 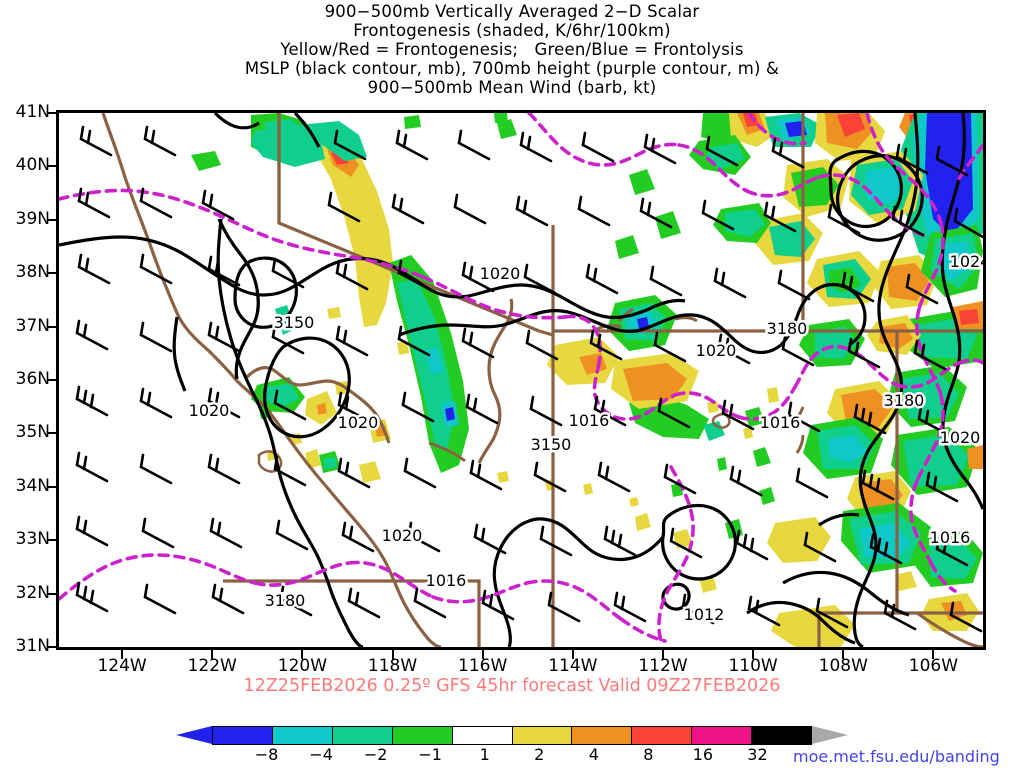 What do you see at coordinates (32, 539) in the screenshot?
I see `latitude-label-33n: 33N` at bounding box center [32, 539].